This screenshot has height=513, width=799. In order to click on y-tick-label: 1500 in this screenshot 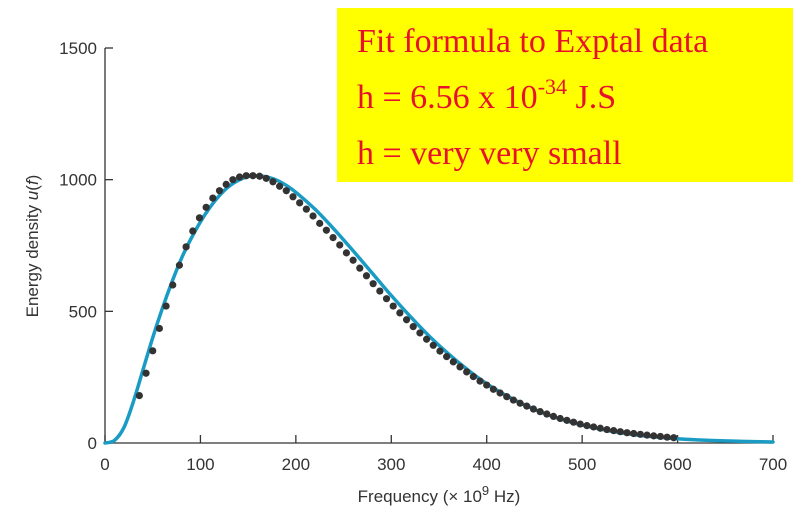, I will do `click(78, 48)`.